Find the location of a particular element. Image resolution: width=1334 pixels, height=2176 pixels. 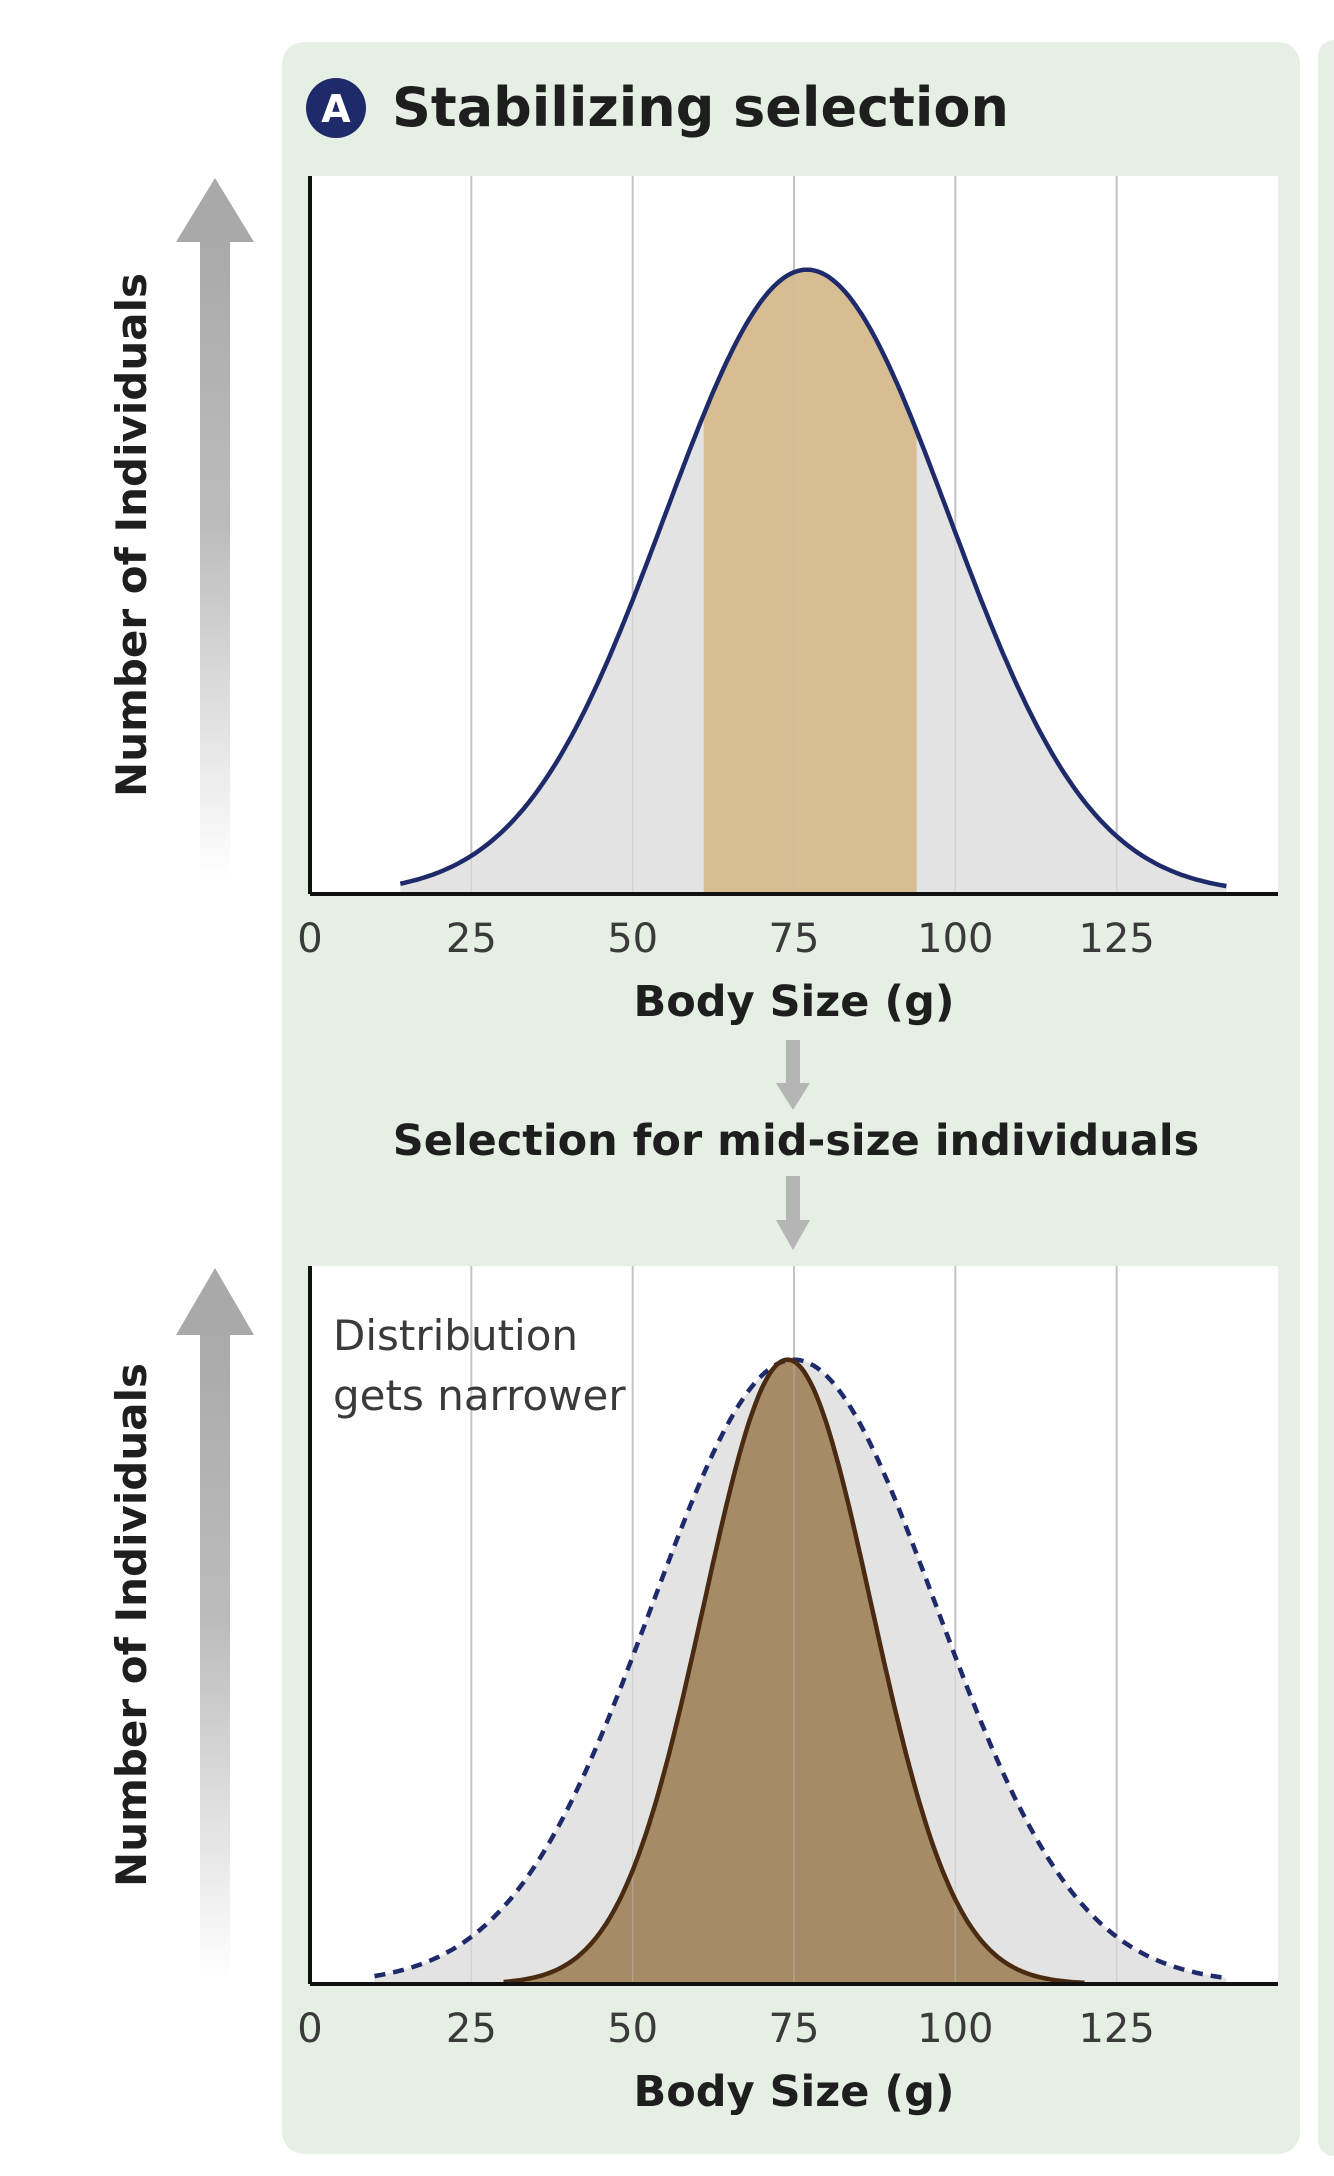

x-axis-label-top: Body Size (g) is located at coordinates (793, 1002).